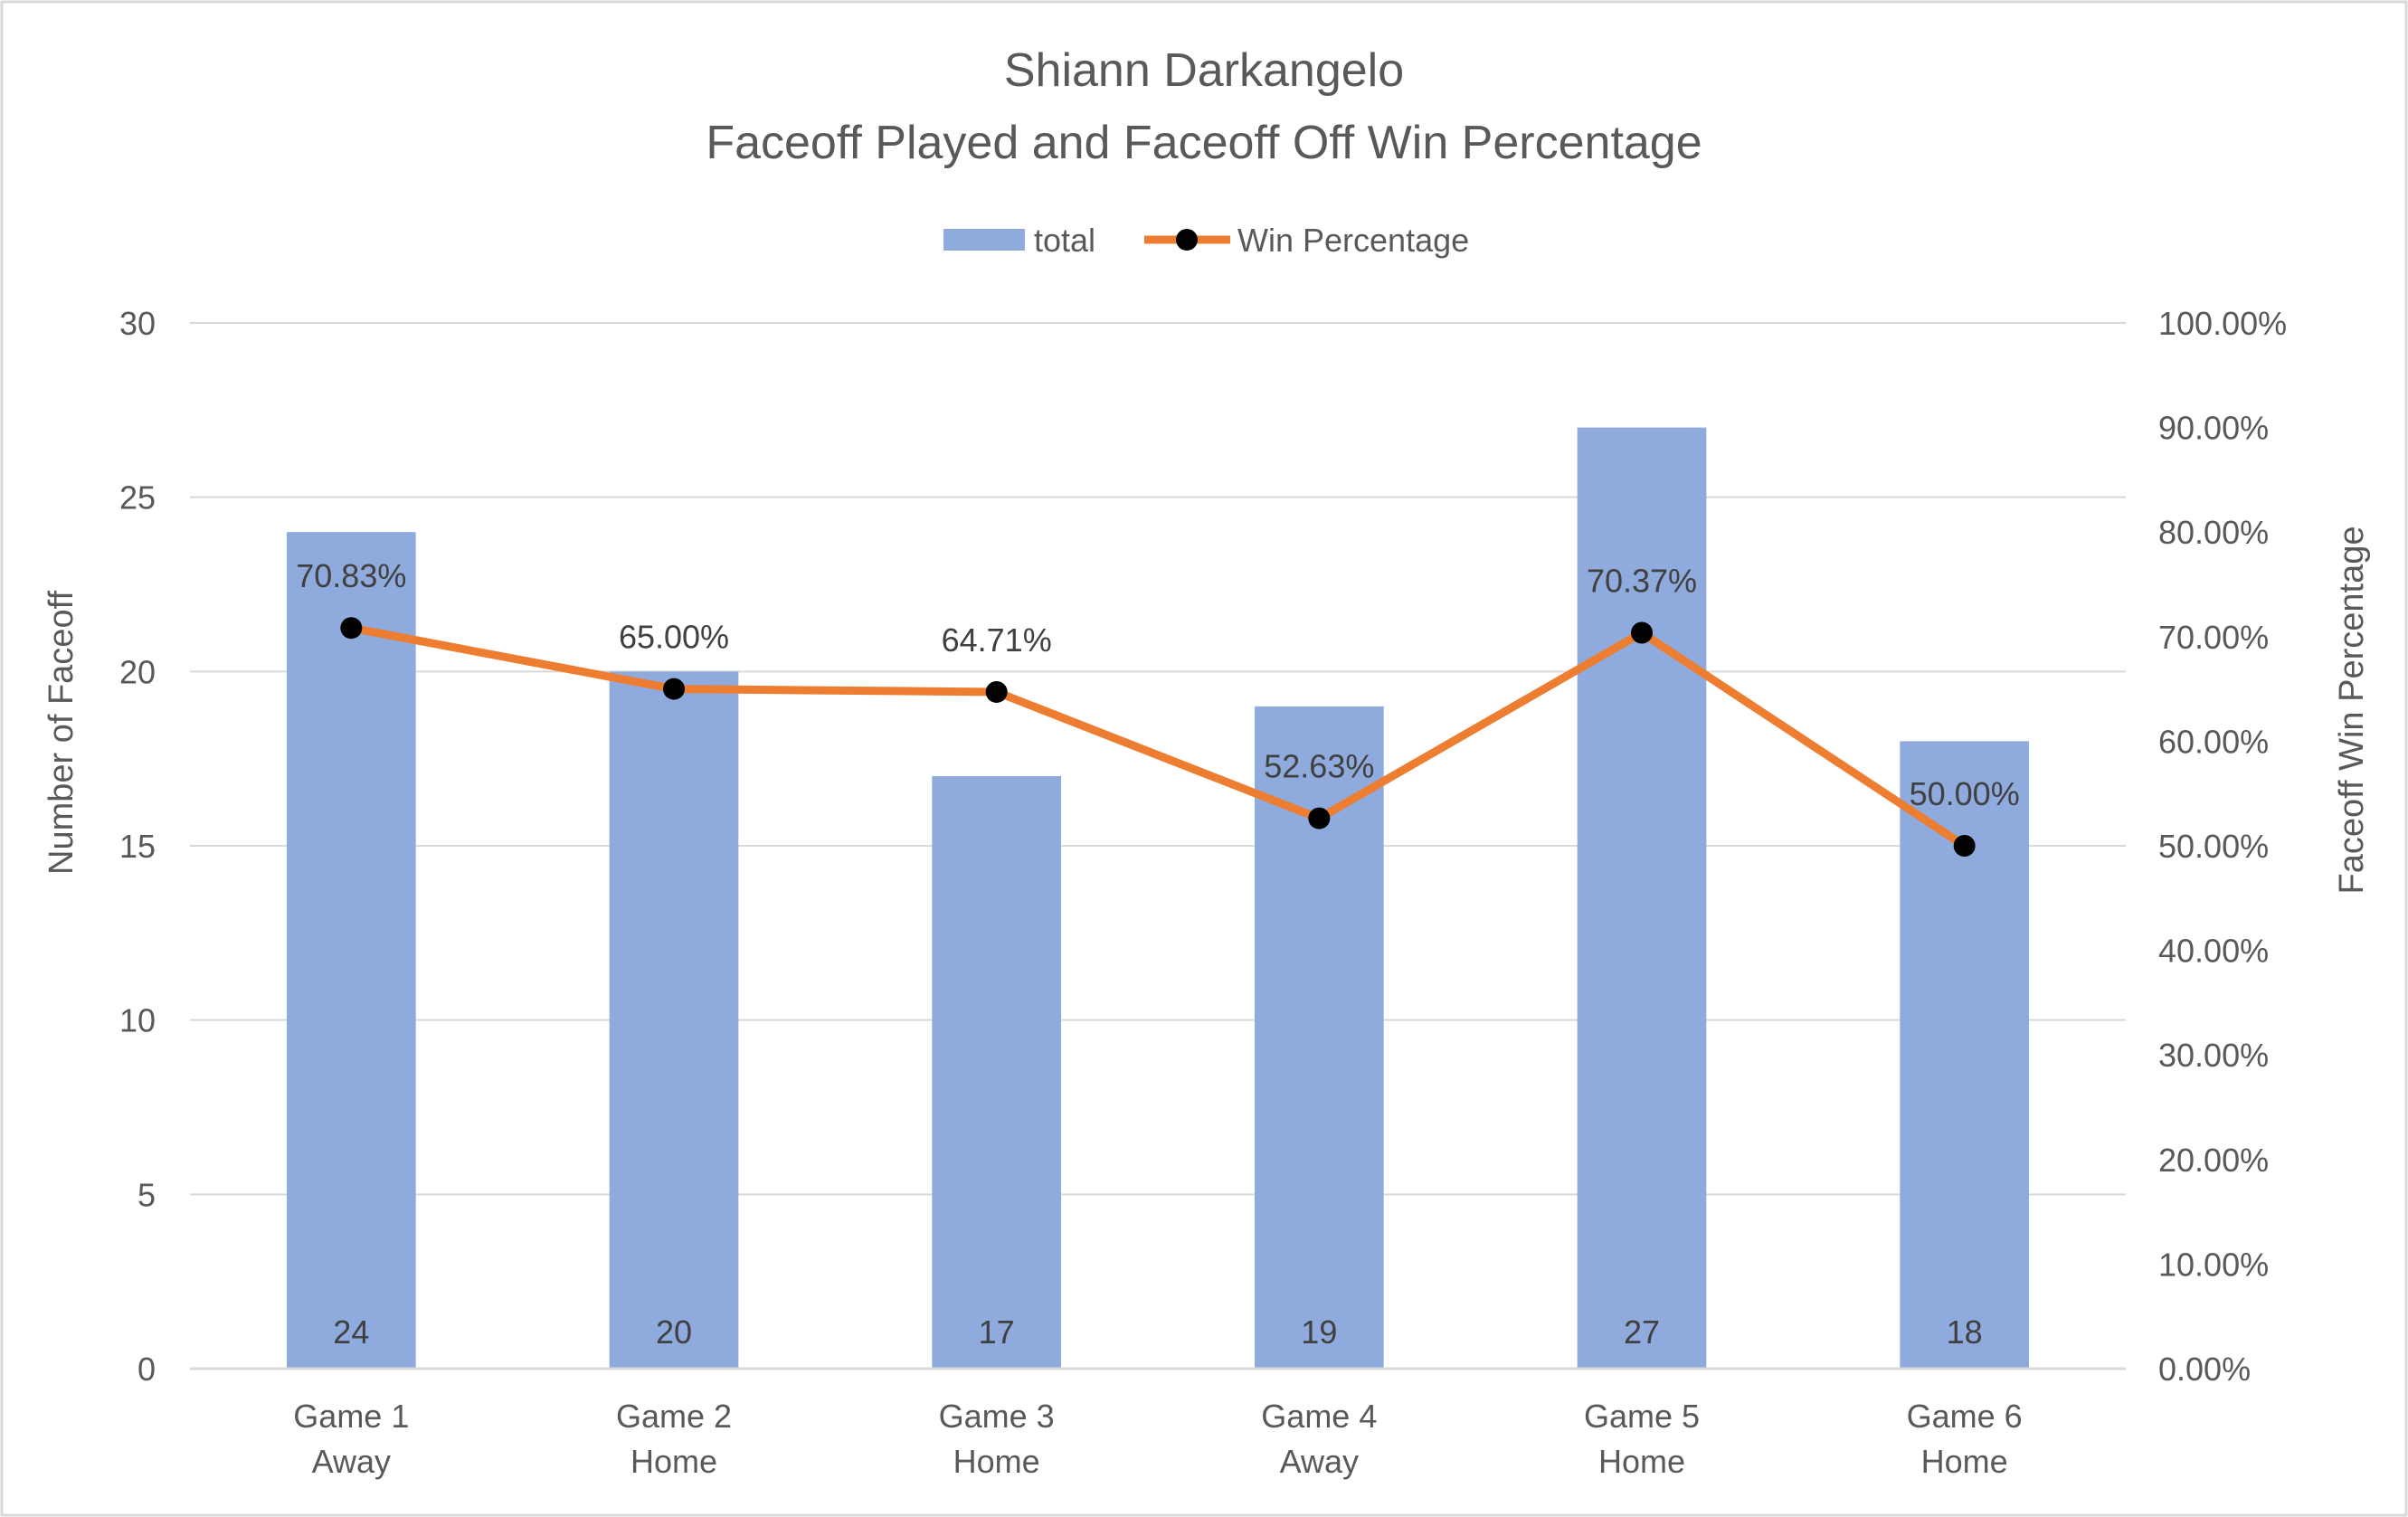 The image size is (2408, 1517). What do you see at coordinates (1353, 240) in the screenshot?
I see `legend-label-win-percentage: Win Percentage` at bounding box center [1353, 240].